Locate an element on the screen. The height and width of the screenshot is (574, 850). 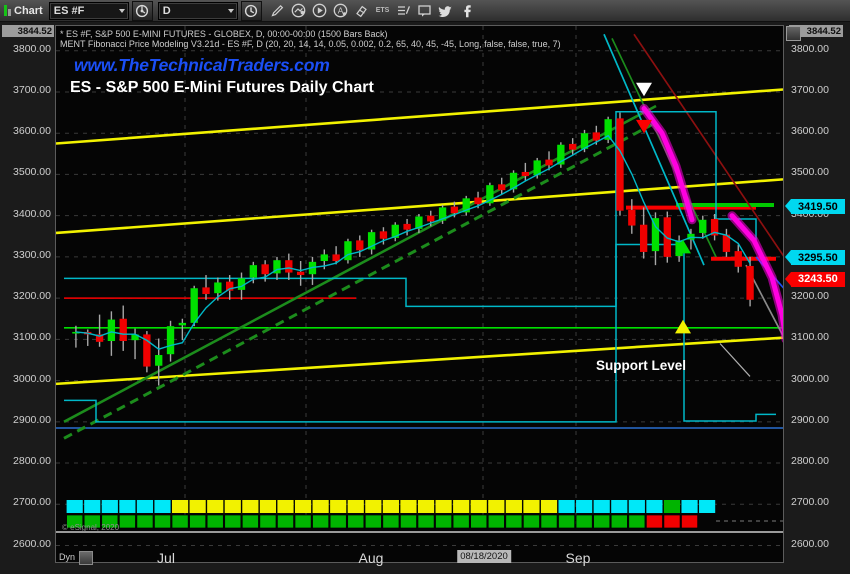
price-axis-label: 2700.00 is located at coordinates (810, 502).